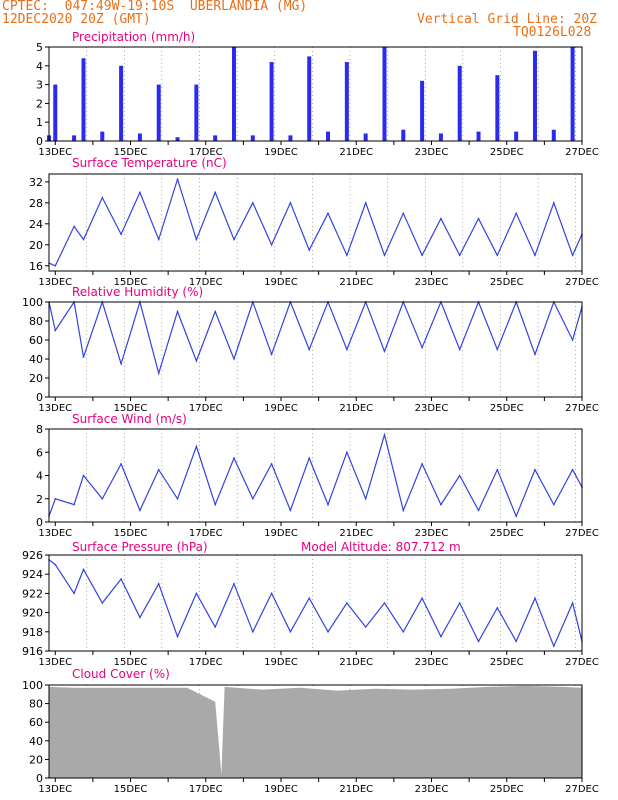  Describe the element at coordinates (121, 674) in the screenshot. I see `panel-title: Cloud Cover (%)` at that location.